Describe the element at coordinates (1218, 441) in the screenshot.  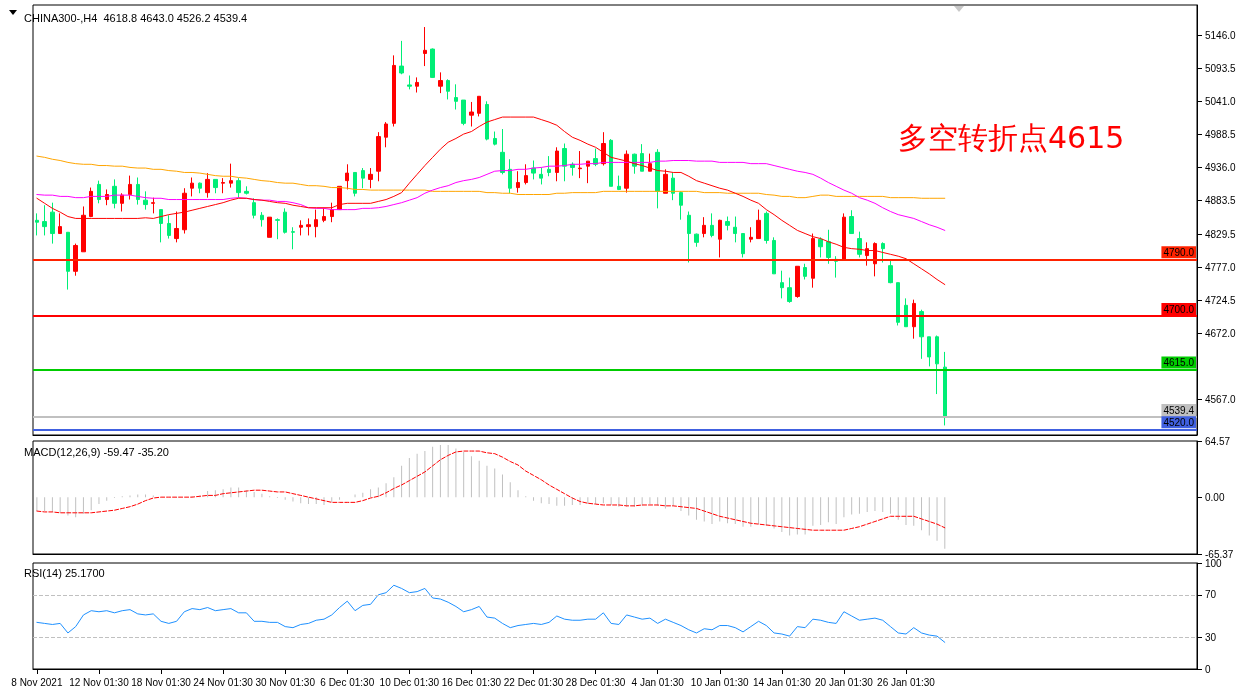
I see `y-tick-label: 64.57` at that location.